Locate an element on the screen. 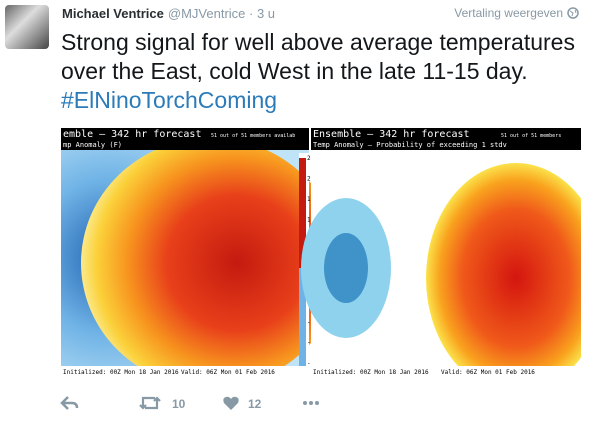 This screenshot has width=591, height=424. like-icon is located at coordinates (231, 403).